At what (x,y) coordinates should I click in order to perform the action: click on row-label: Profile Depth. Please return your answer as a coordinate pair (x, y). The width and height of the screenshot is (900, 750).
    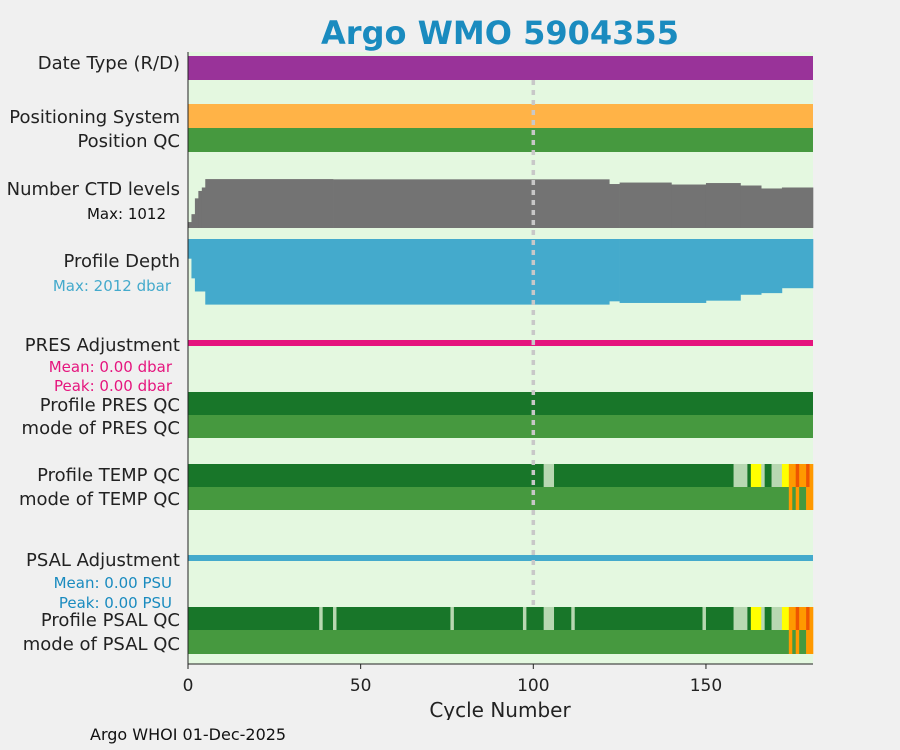
    Looking at the image, I should click on (121, 261).